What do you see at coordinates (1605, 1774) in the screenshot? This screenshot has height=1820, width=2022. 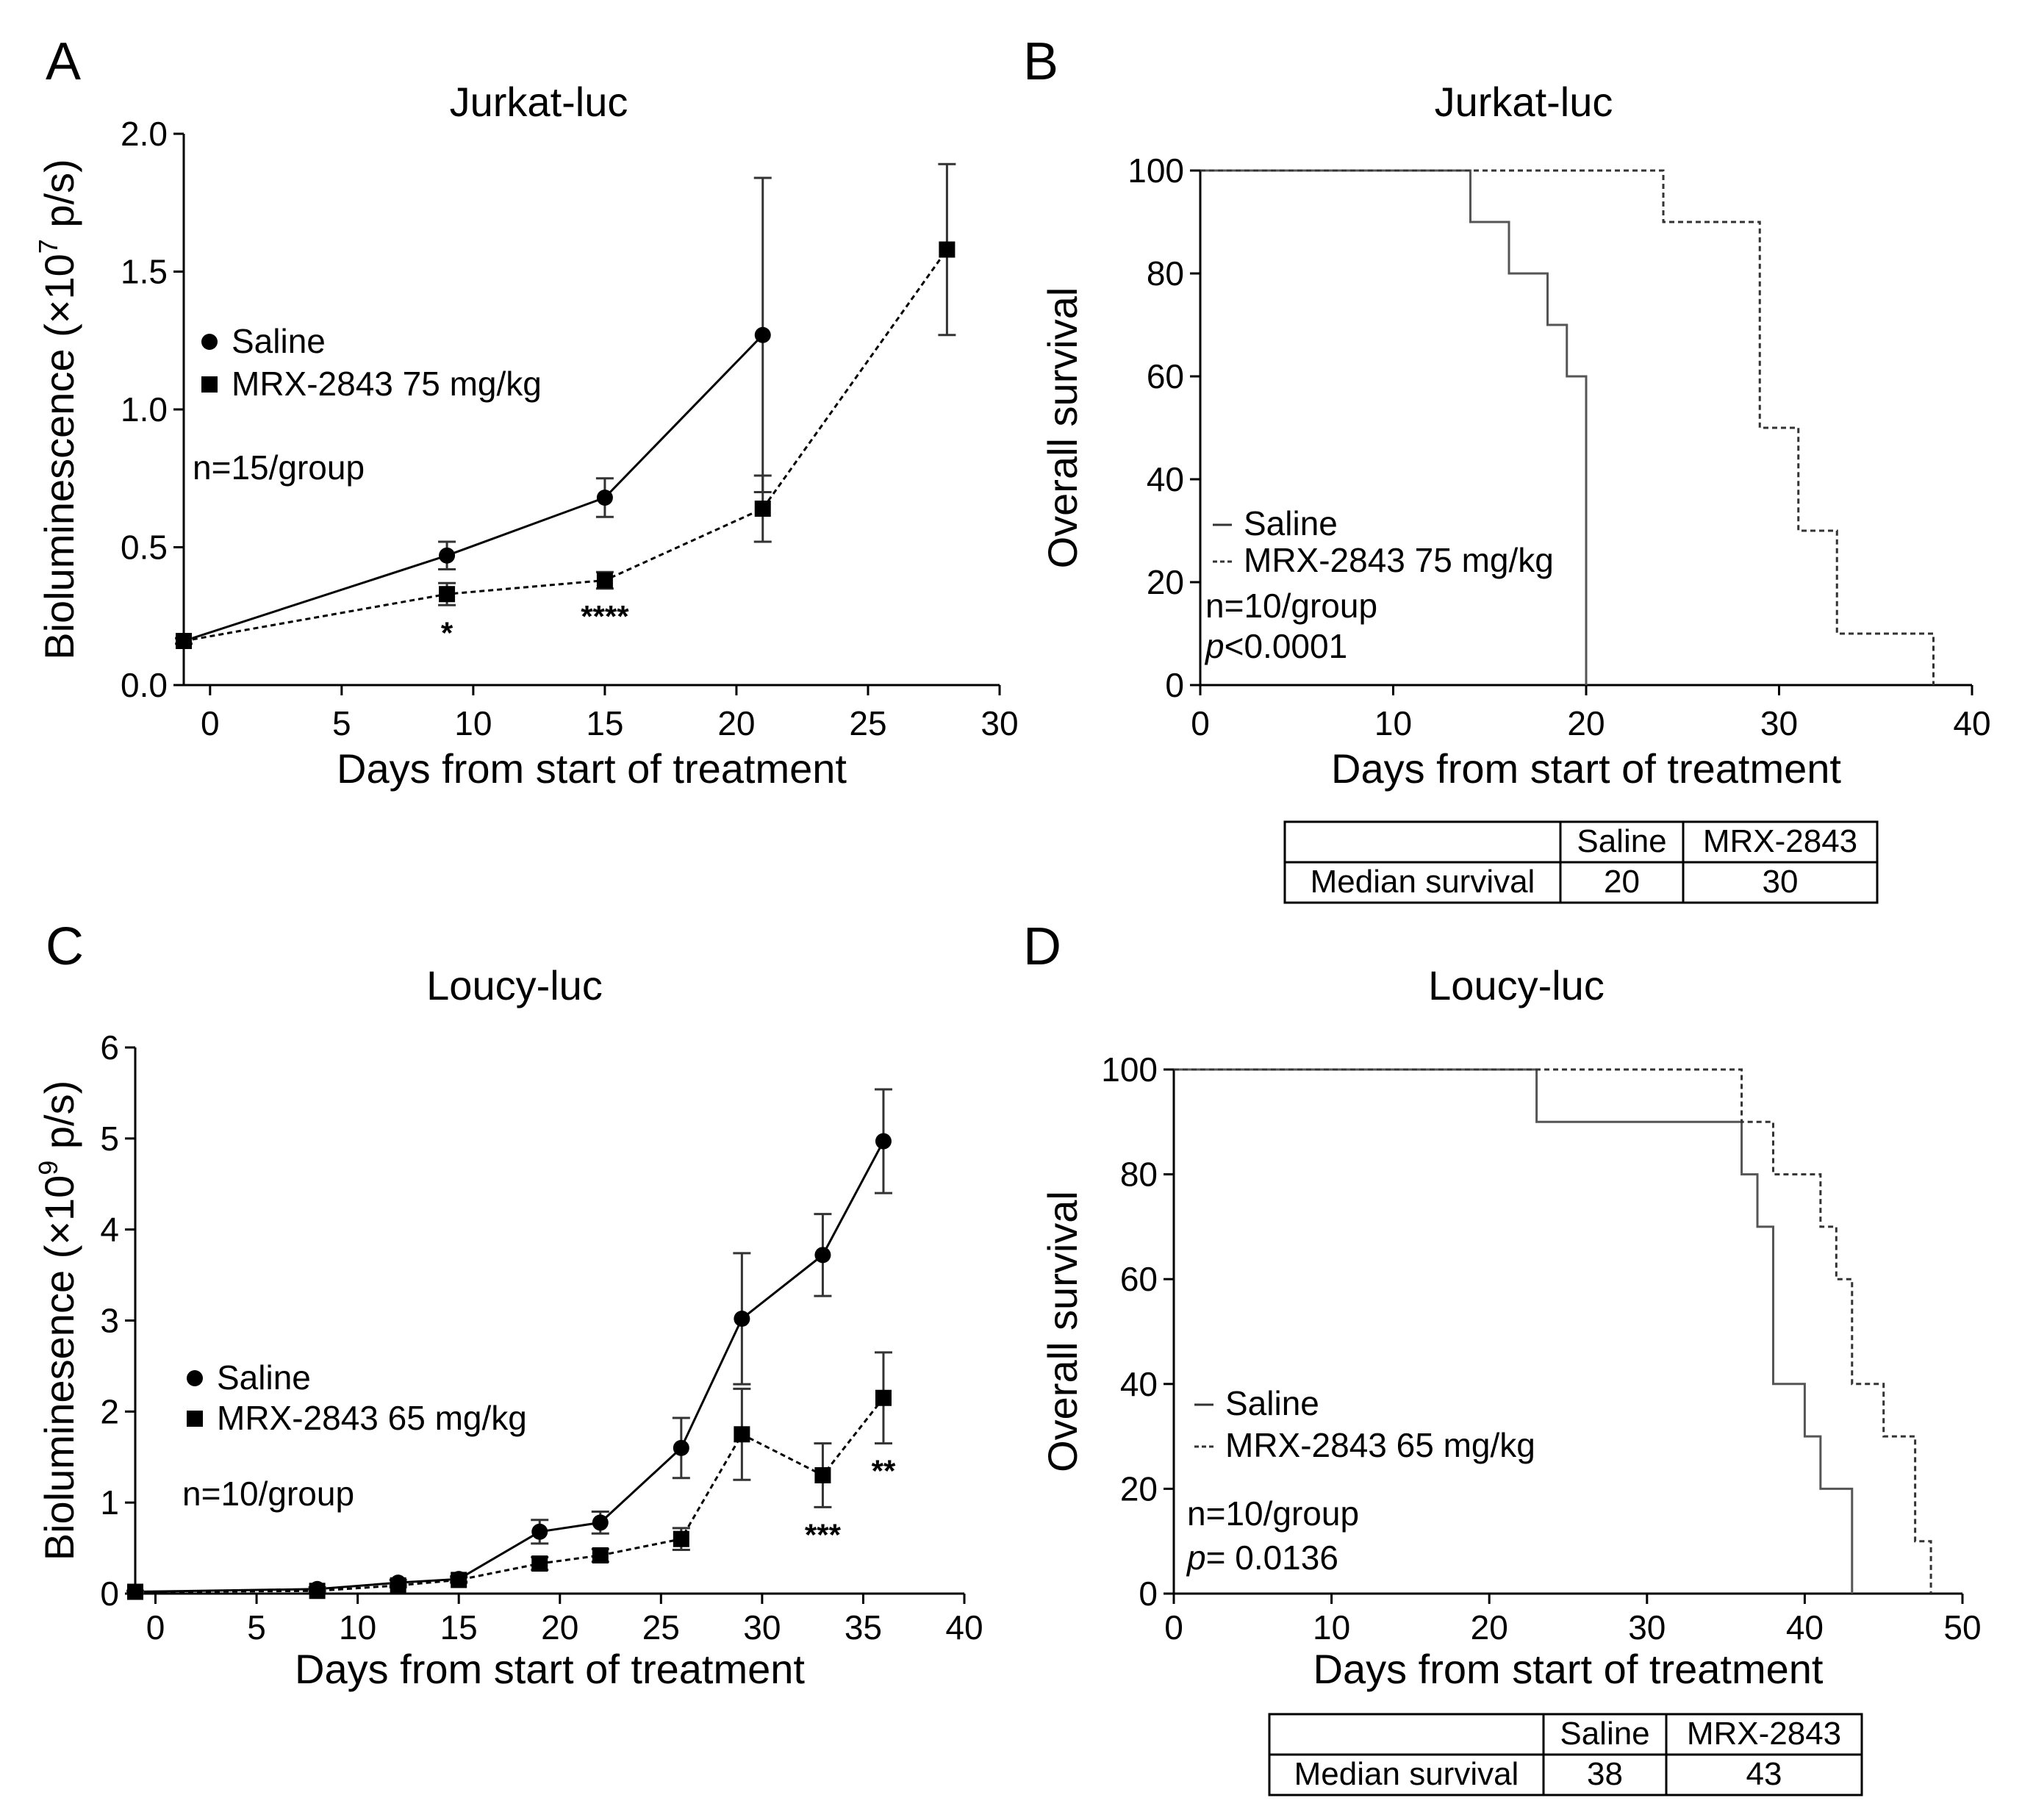 I see `table-value-saline: 38` at bounding box center [1605, 1774].